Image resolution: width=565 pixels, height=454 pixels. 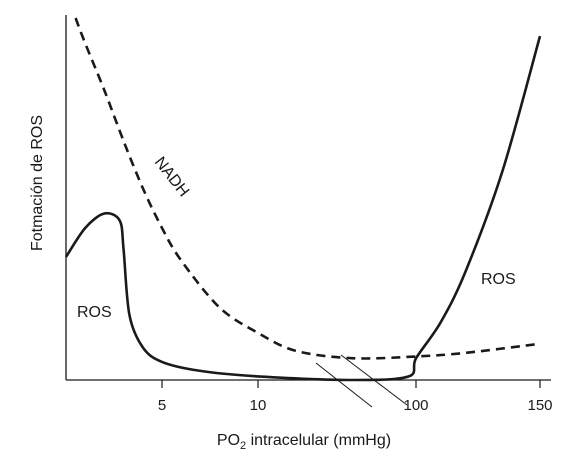 I want to click on x-axis-title: PO2 intracelular (mmHg), so click(x=304, y=442).